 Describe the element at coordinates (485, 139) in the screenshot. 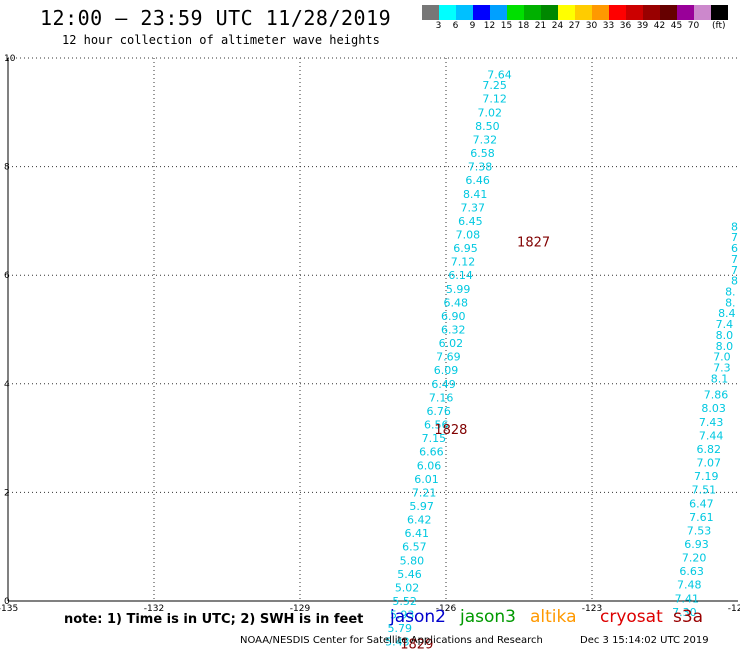

I see `wave-height-value: 7.32` at that location.